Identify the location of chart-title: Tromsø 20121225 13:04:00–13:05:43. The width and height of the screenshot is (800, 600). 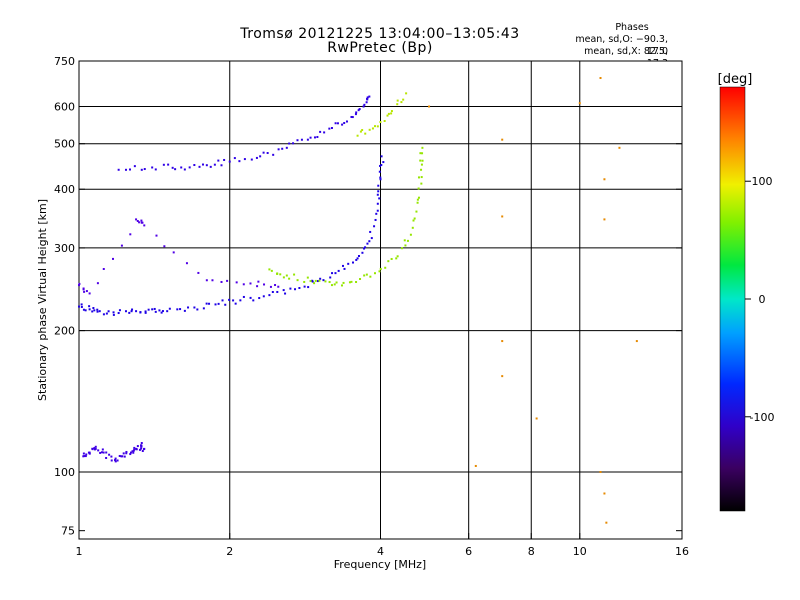
(380, 34).